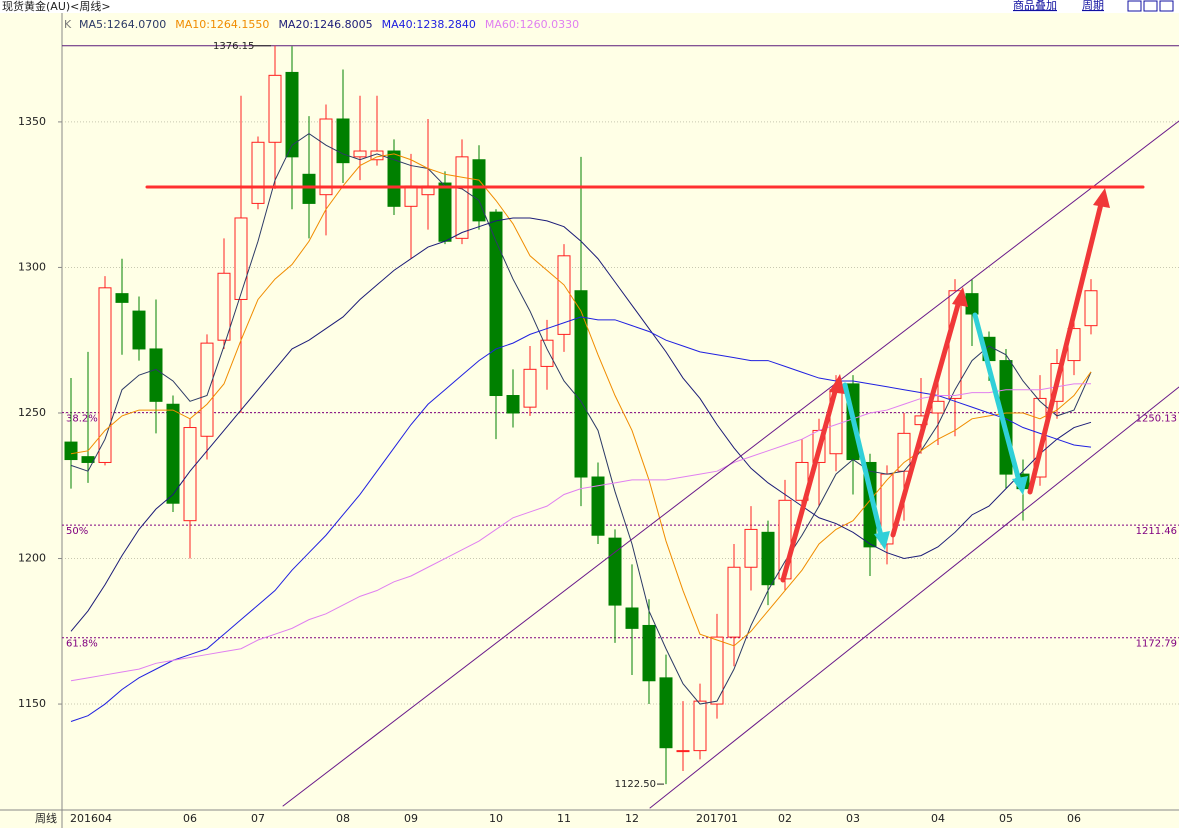 Image resolution: width=1179 pixels, height=828 pixels. Describe the element at coordinates (77, 531) in the screenshot. I see `level-label: 50%` at that location.